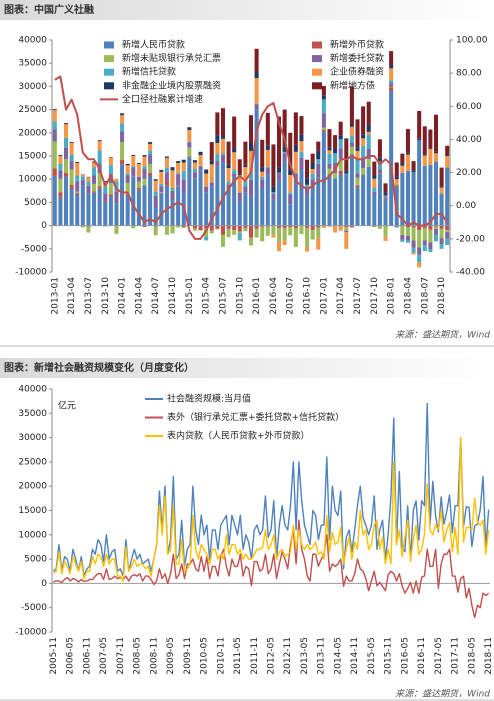 The width and height of the screenshot is (494, 701). I want to click on x-tick-label: 2018-11, so click(489, 656).